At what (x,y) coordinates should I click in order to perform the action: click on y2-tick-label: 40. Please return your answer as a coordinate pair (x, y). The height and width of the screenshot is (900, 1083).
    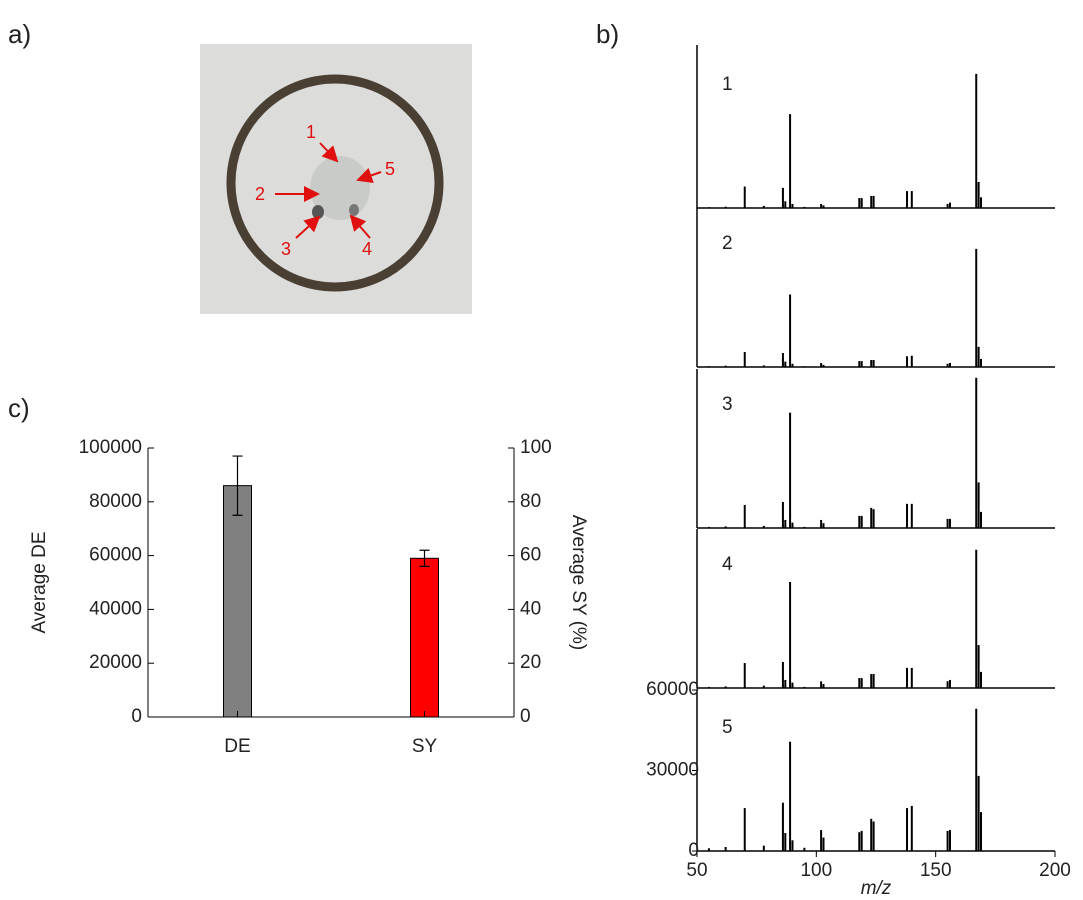
    Looking at the image, I should click on (530, 608).